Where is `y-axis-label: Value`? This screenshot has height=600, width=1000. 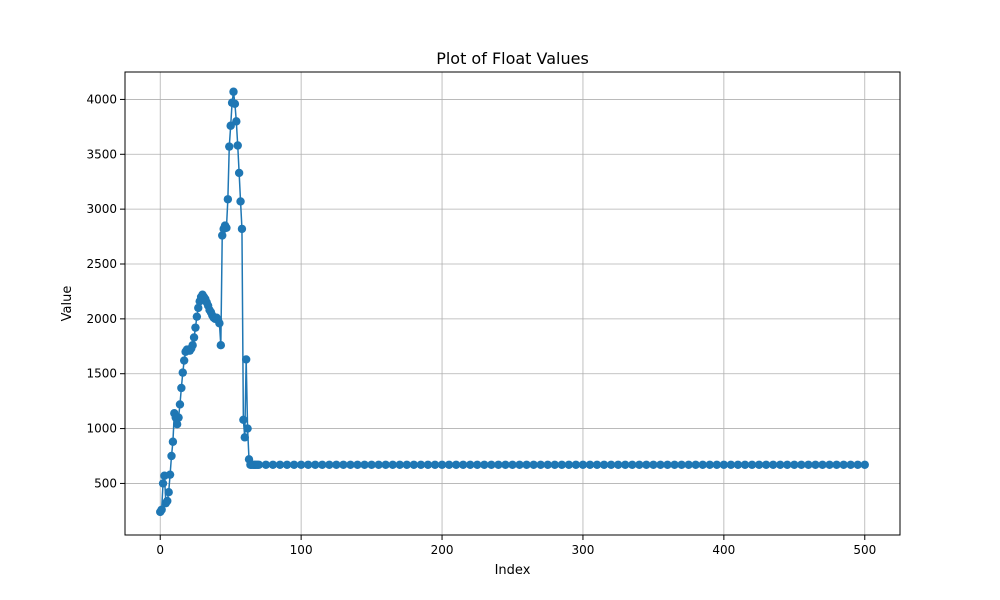
y-axis-label: Value is located at coordinates (67, 304).